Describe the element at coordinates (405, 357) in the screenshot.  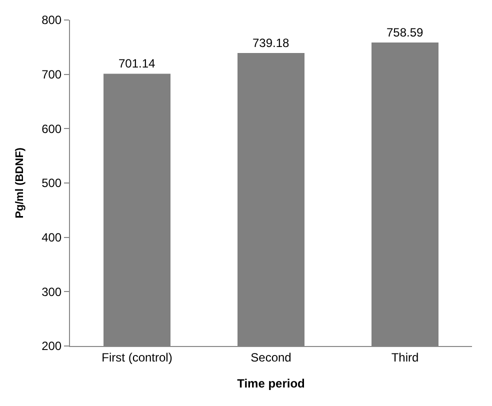
I see `x-tick-label: Third` at that location.